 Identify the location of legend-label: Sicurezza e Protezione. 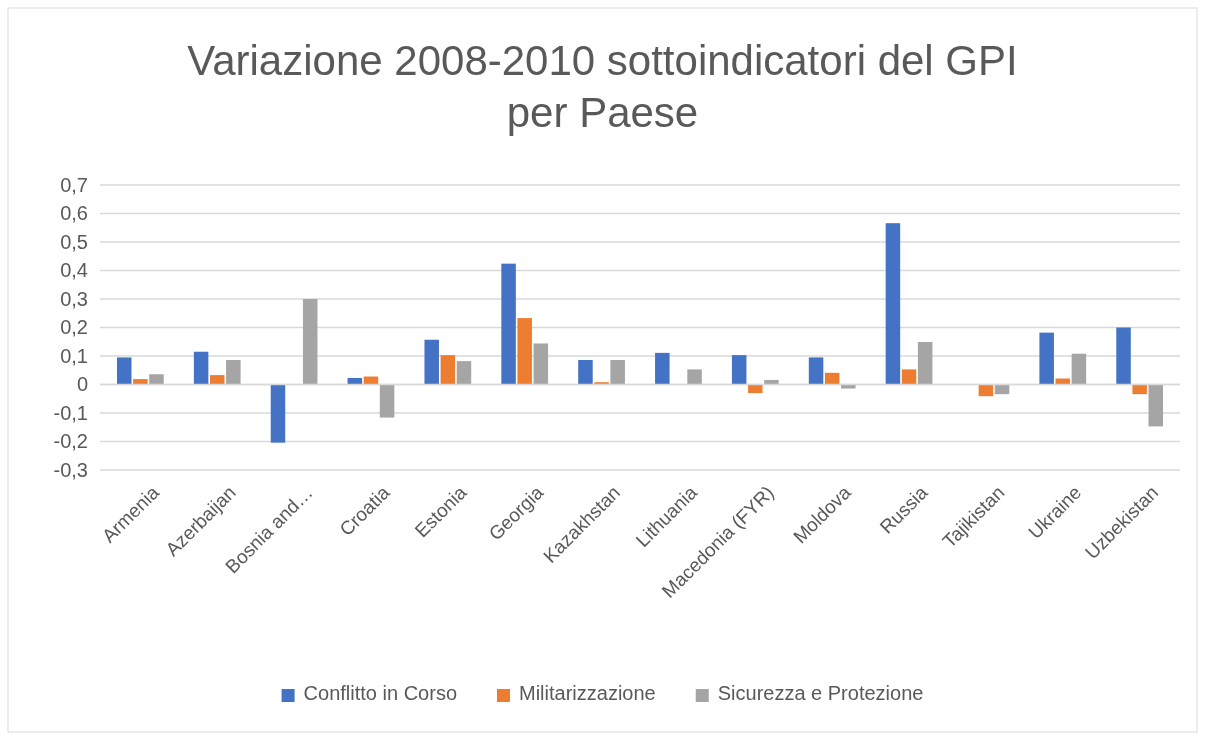
(820, 693).